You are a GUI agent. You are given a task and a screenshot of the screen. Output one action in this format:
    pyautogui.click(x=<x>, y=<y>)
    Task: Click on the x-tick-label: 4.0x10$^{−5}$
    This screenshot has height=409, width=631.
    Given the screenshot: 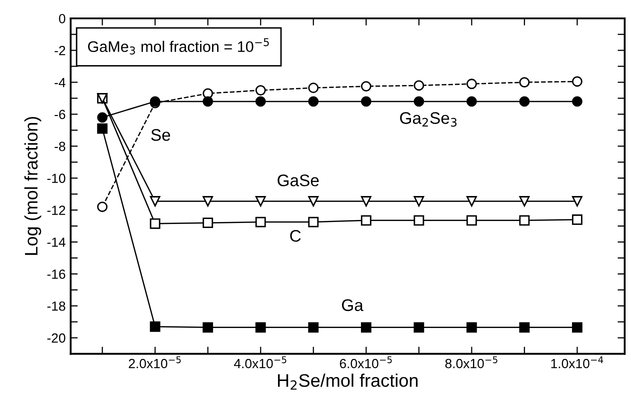 What is the action you would take?
    pyautogui.click(x=260, y=362)
    